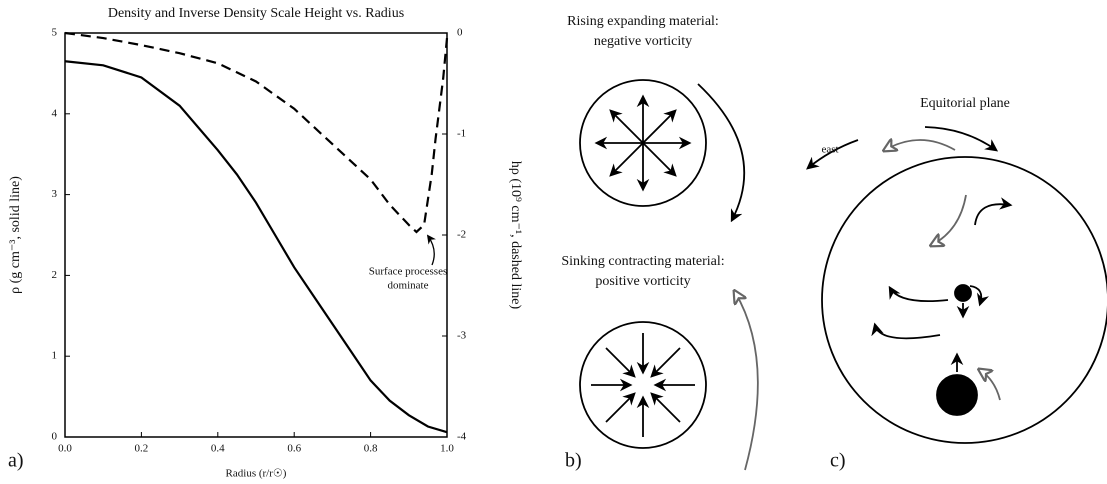  I want to click on caption: east, so click(829, 150).